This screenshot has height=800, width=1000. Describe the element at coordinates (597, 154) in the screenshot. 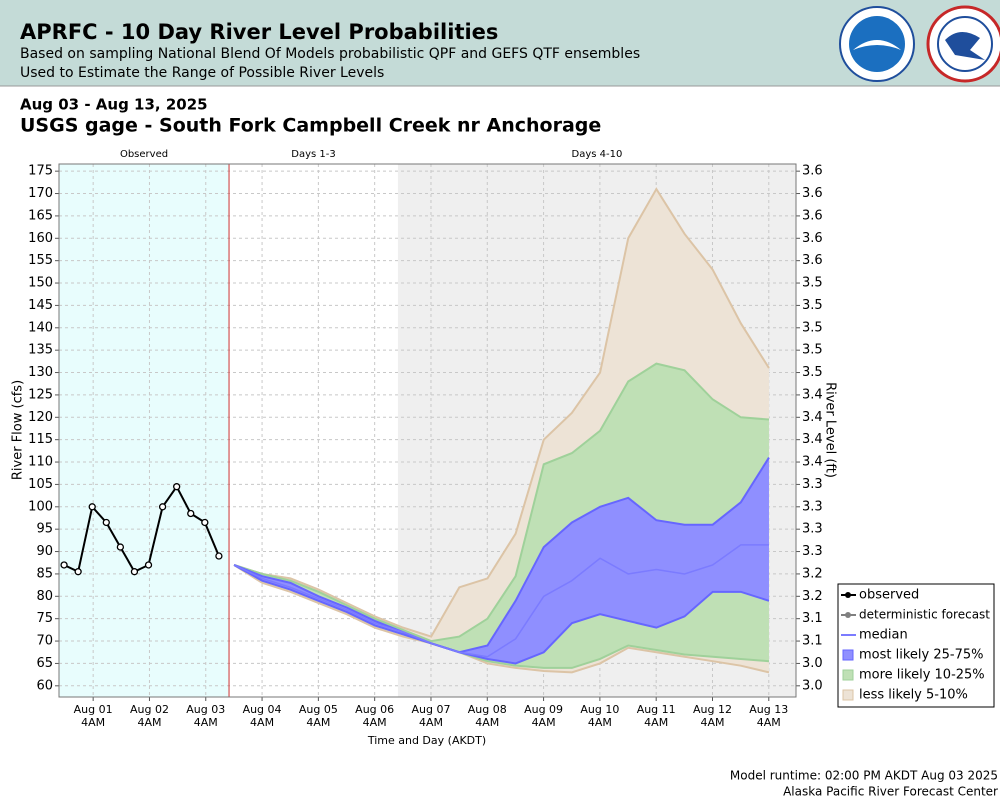

I see `region-label: Days 4-10` at that location.